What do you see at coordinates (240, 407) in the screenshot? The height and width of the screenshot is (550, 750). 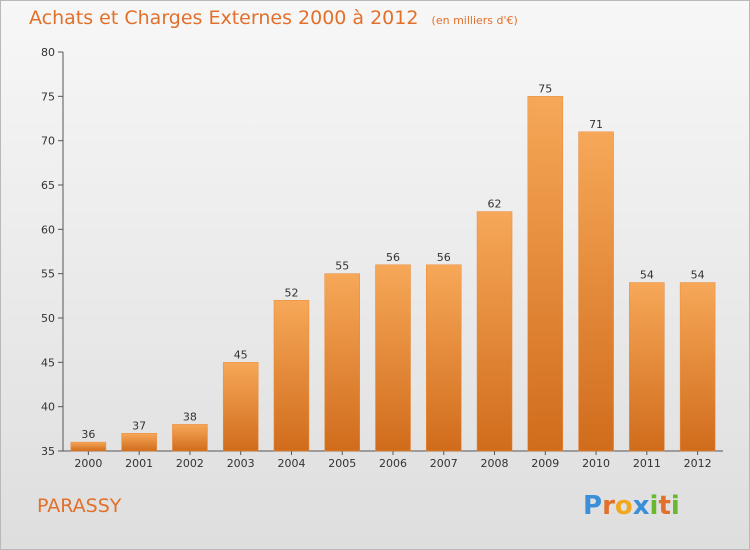 I see `bar-2003` at bounding box center [240, 407].